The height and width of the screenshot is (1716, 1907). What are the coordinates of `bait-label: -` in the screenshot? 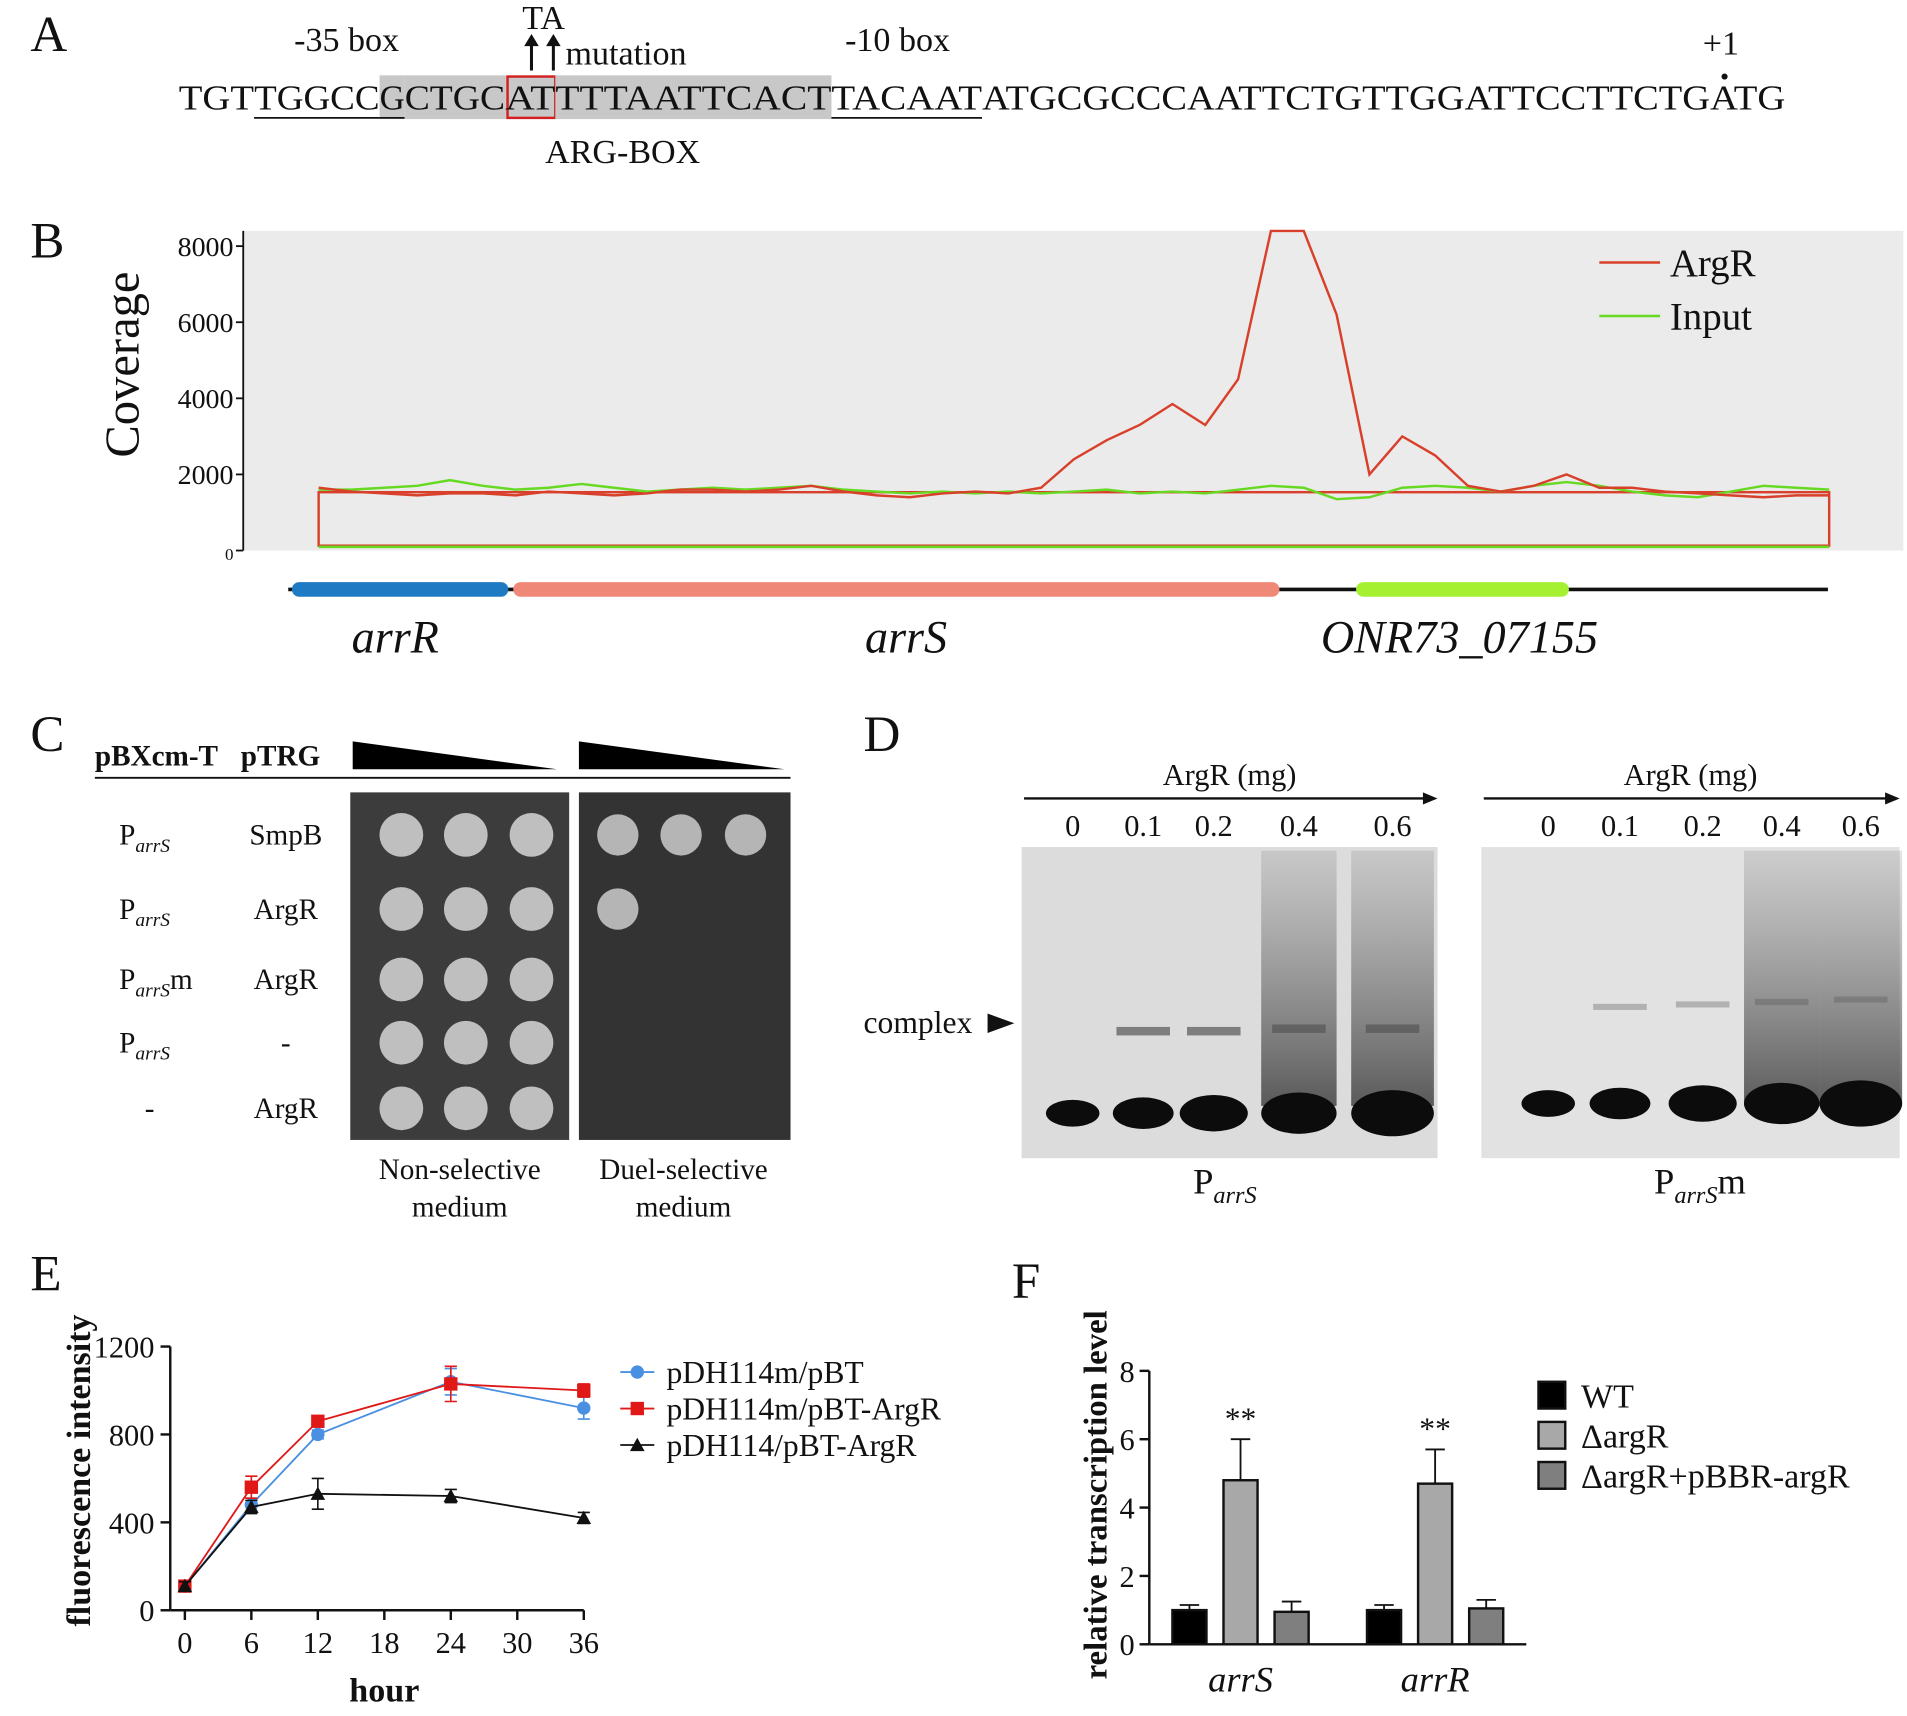 It's located at (150, 1109).